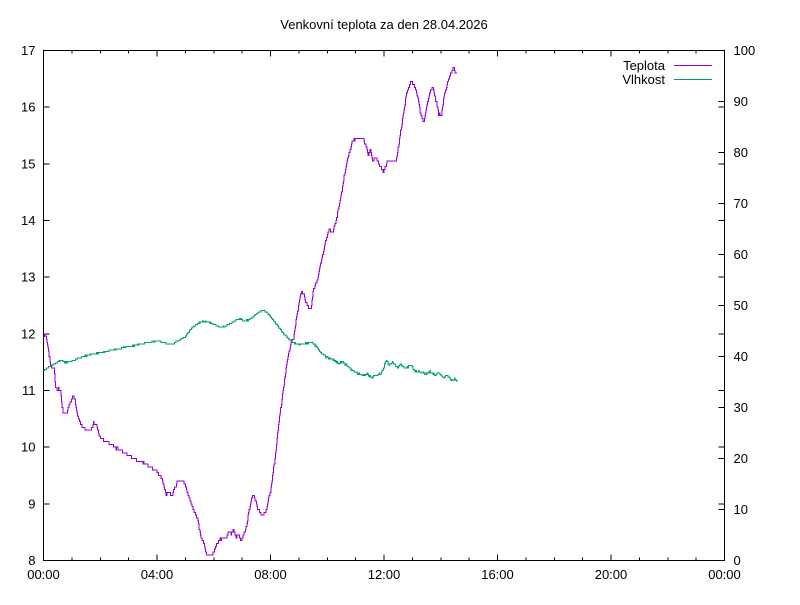 The height and width of the screenshot is (605, 800). I want to click on x-tick-label: 12:00, so click(384, 574).